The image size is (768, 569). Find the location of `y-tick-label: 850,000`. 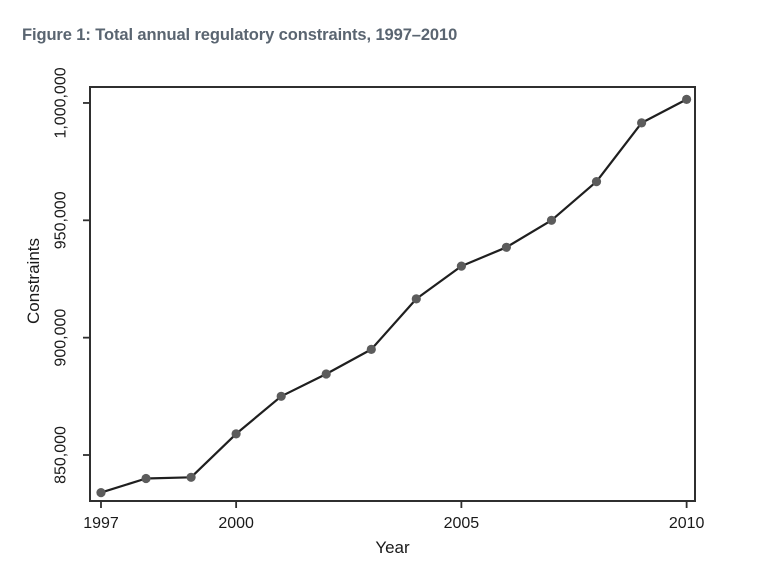

y-tick-label: 850,000 is located at coordinates (61, 455).